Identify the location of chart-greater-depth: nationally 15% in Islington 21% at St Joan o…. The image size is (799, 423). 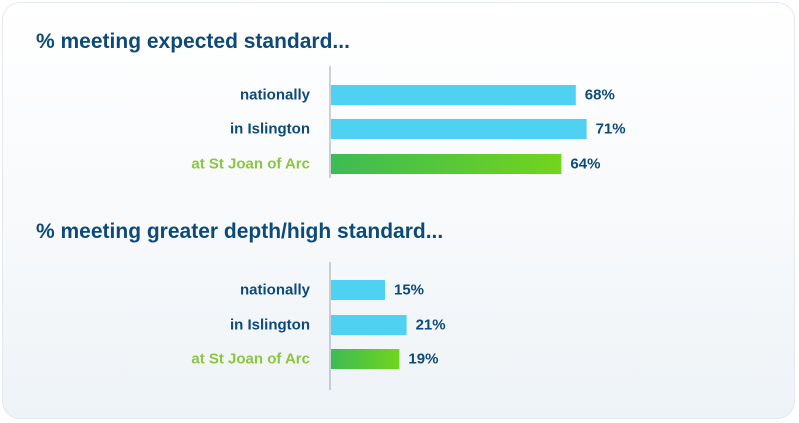
(318, 326).